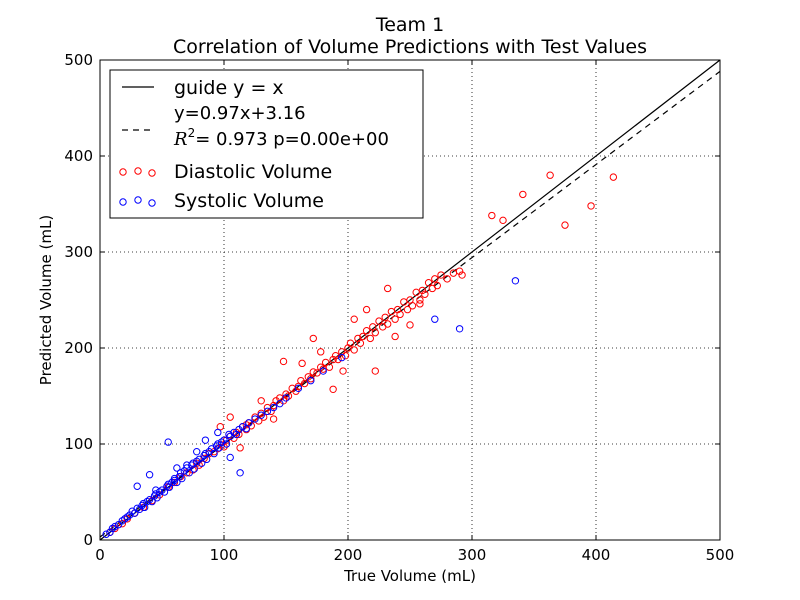  I want to click on x-tick-label: 200, so click(348, 555).